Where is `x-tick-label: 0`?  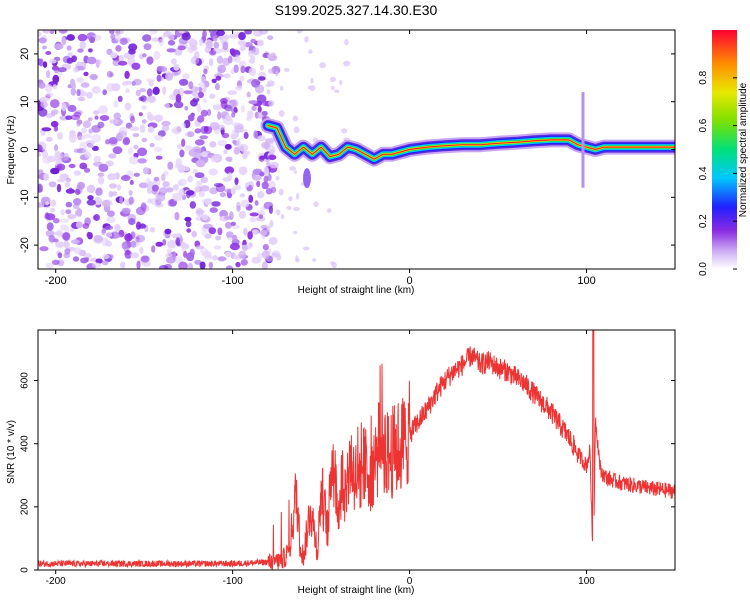
x-tick-label: 0 is located at coordinates (410, 581).